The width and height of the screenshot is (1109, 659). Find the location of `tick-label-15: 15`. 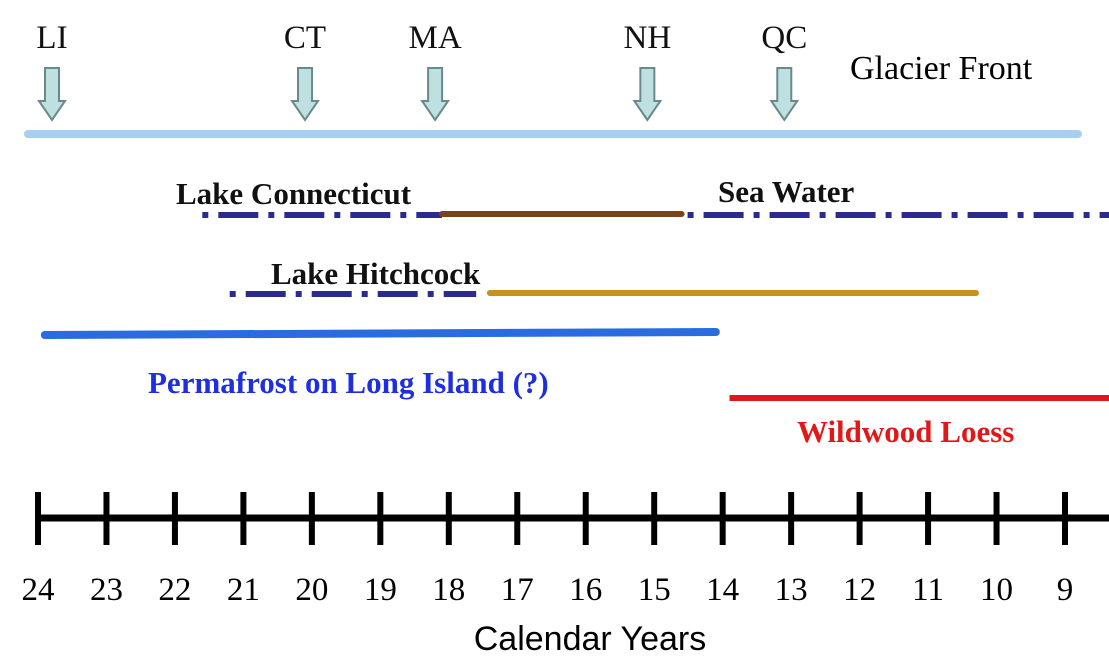

tick-label-15: 15 is located at coordinates (654, 590).